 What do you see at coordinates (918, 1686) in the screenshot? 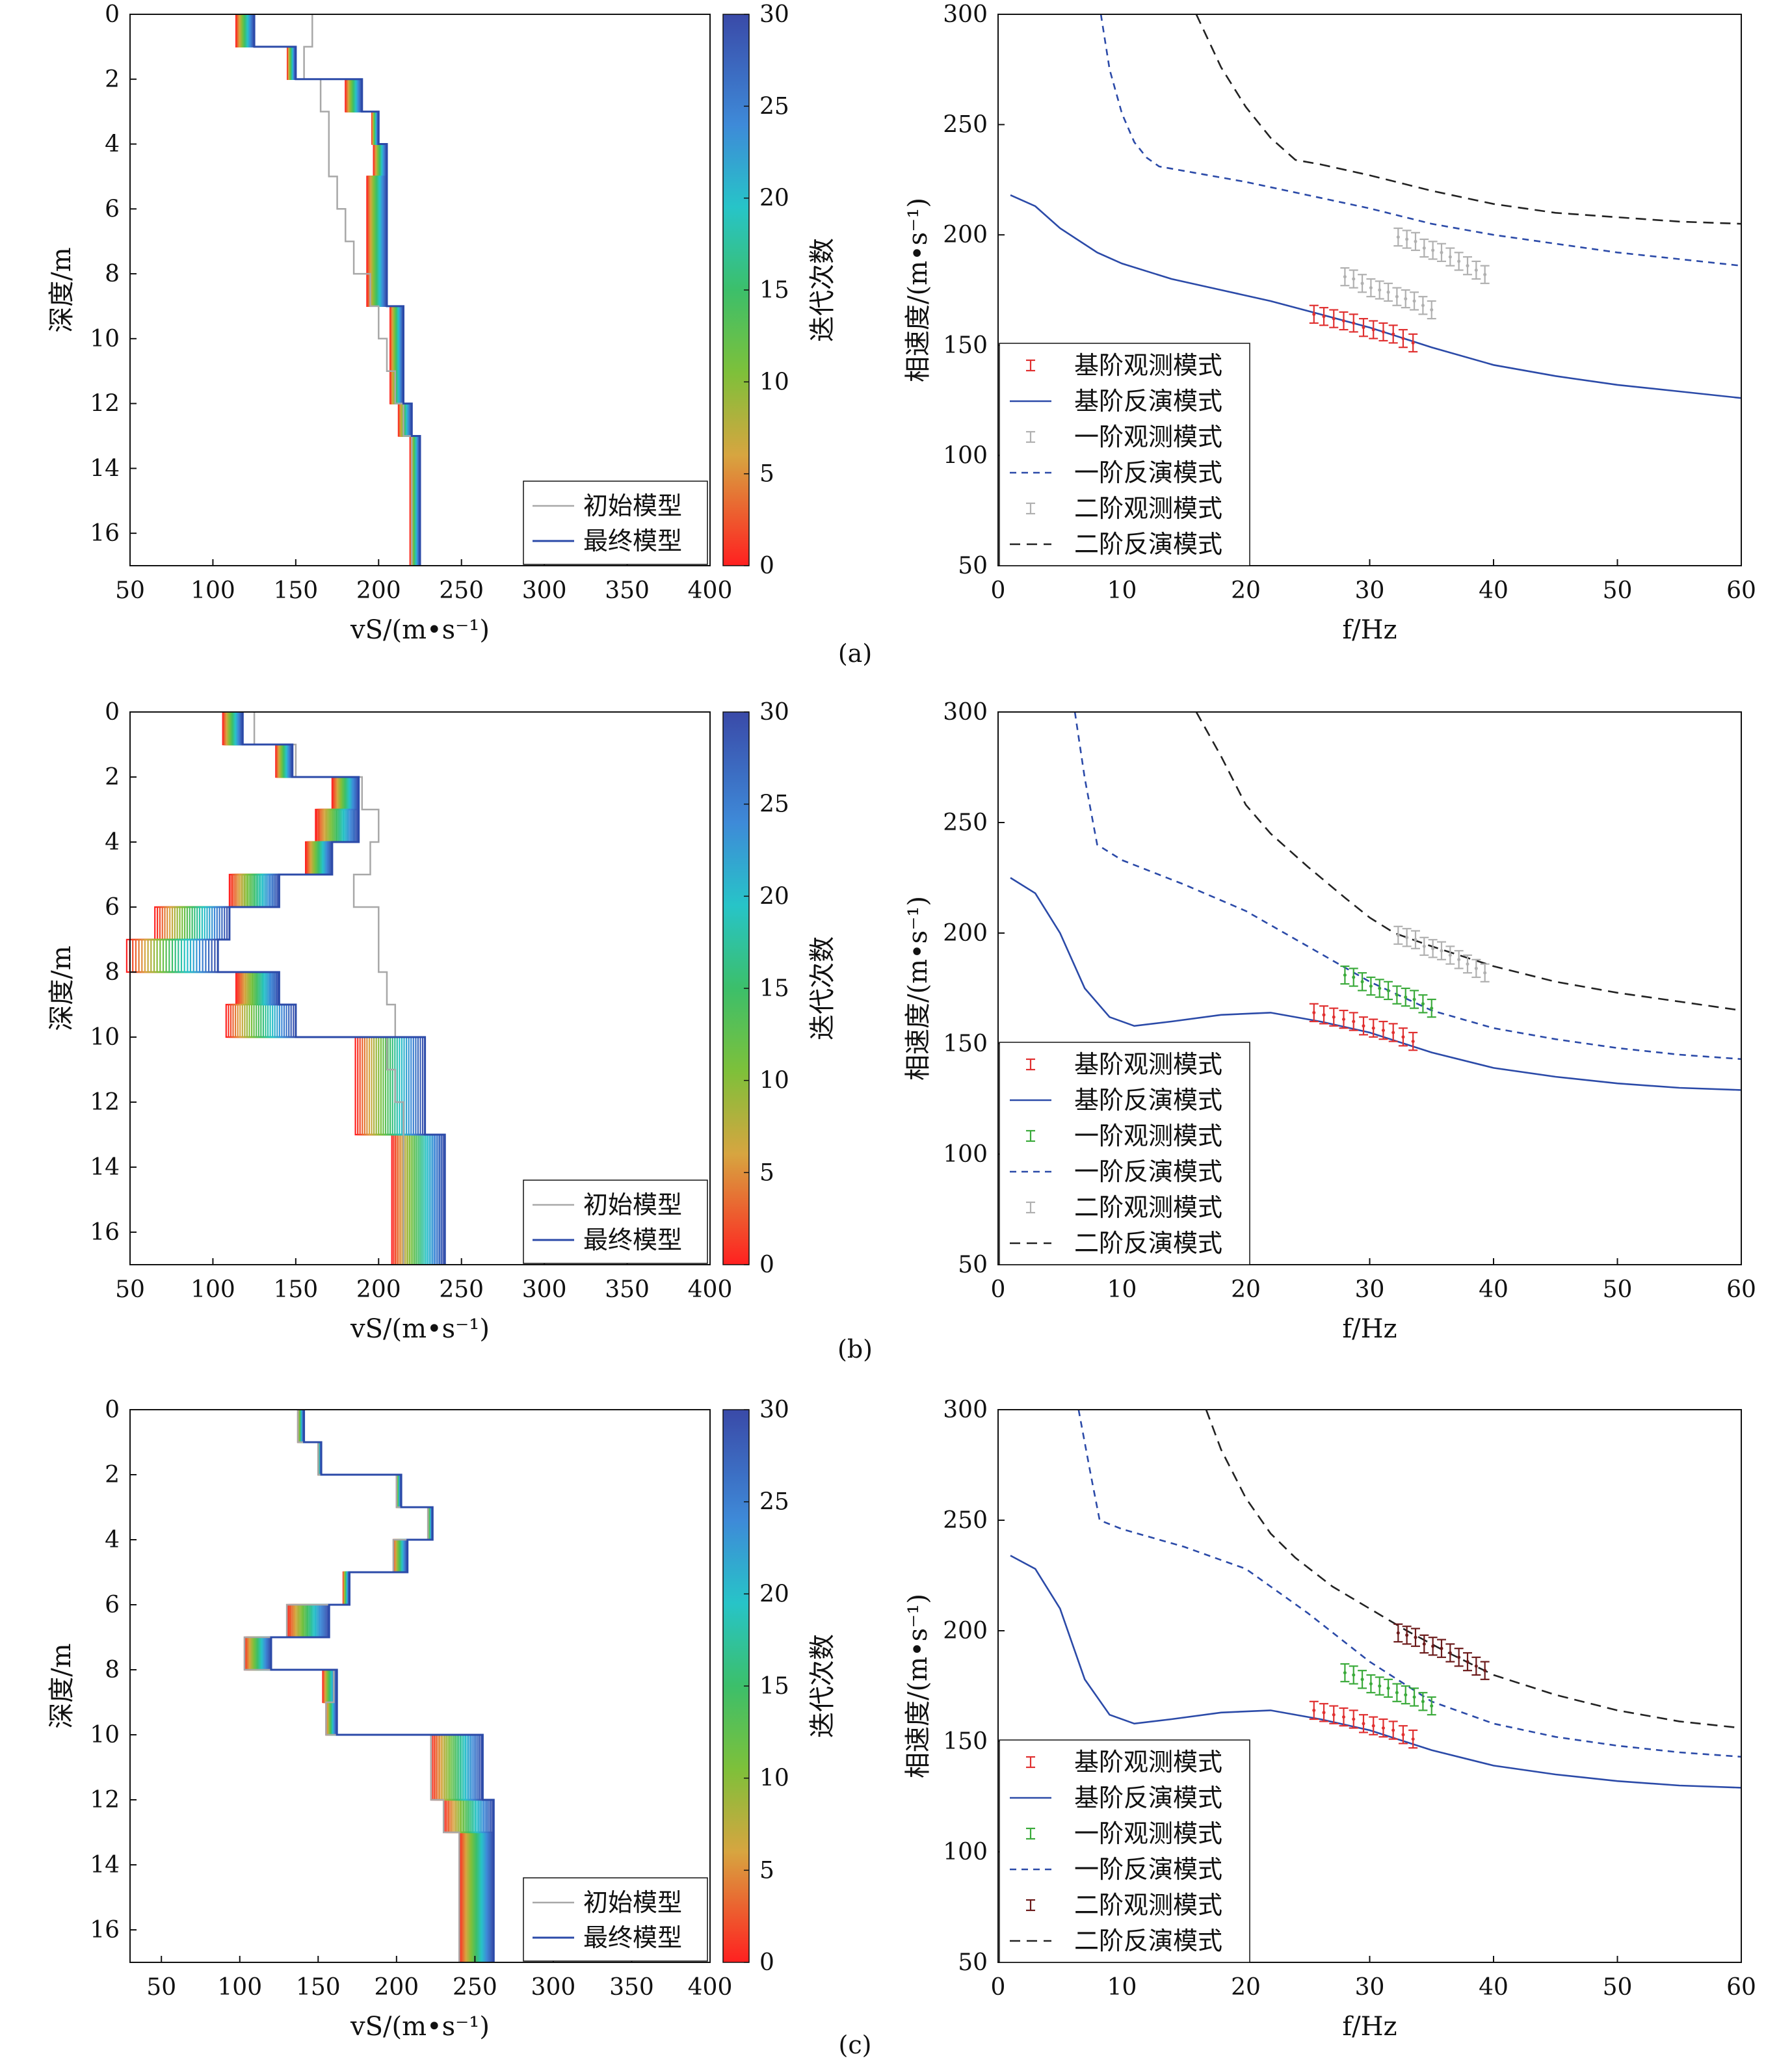
I see `y-axis-label: 相速度/(m•s⁻¹)` at bounding box center [918, 1686].